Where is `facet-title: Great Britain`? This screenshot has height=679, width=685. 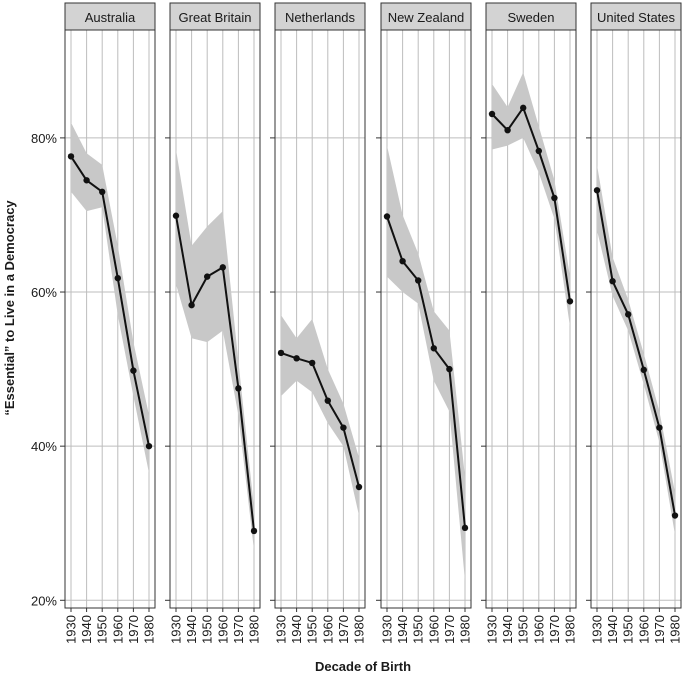
facet-title: Great Britain is located at coordinates (215, 17).